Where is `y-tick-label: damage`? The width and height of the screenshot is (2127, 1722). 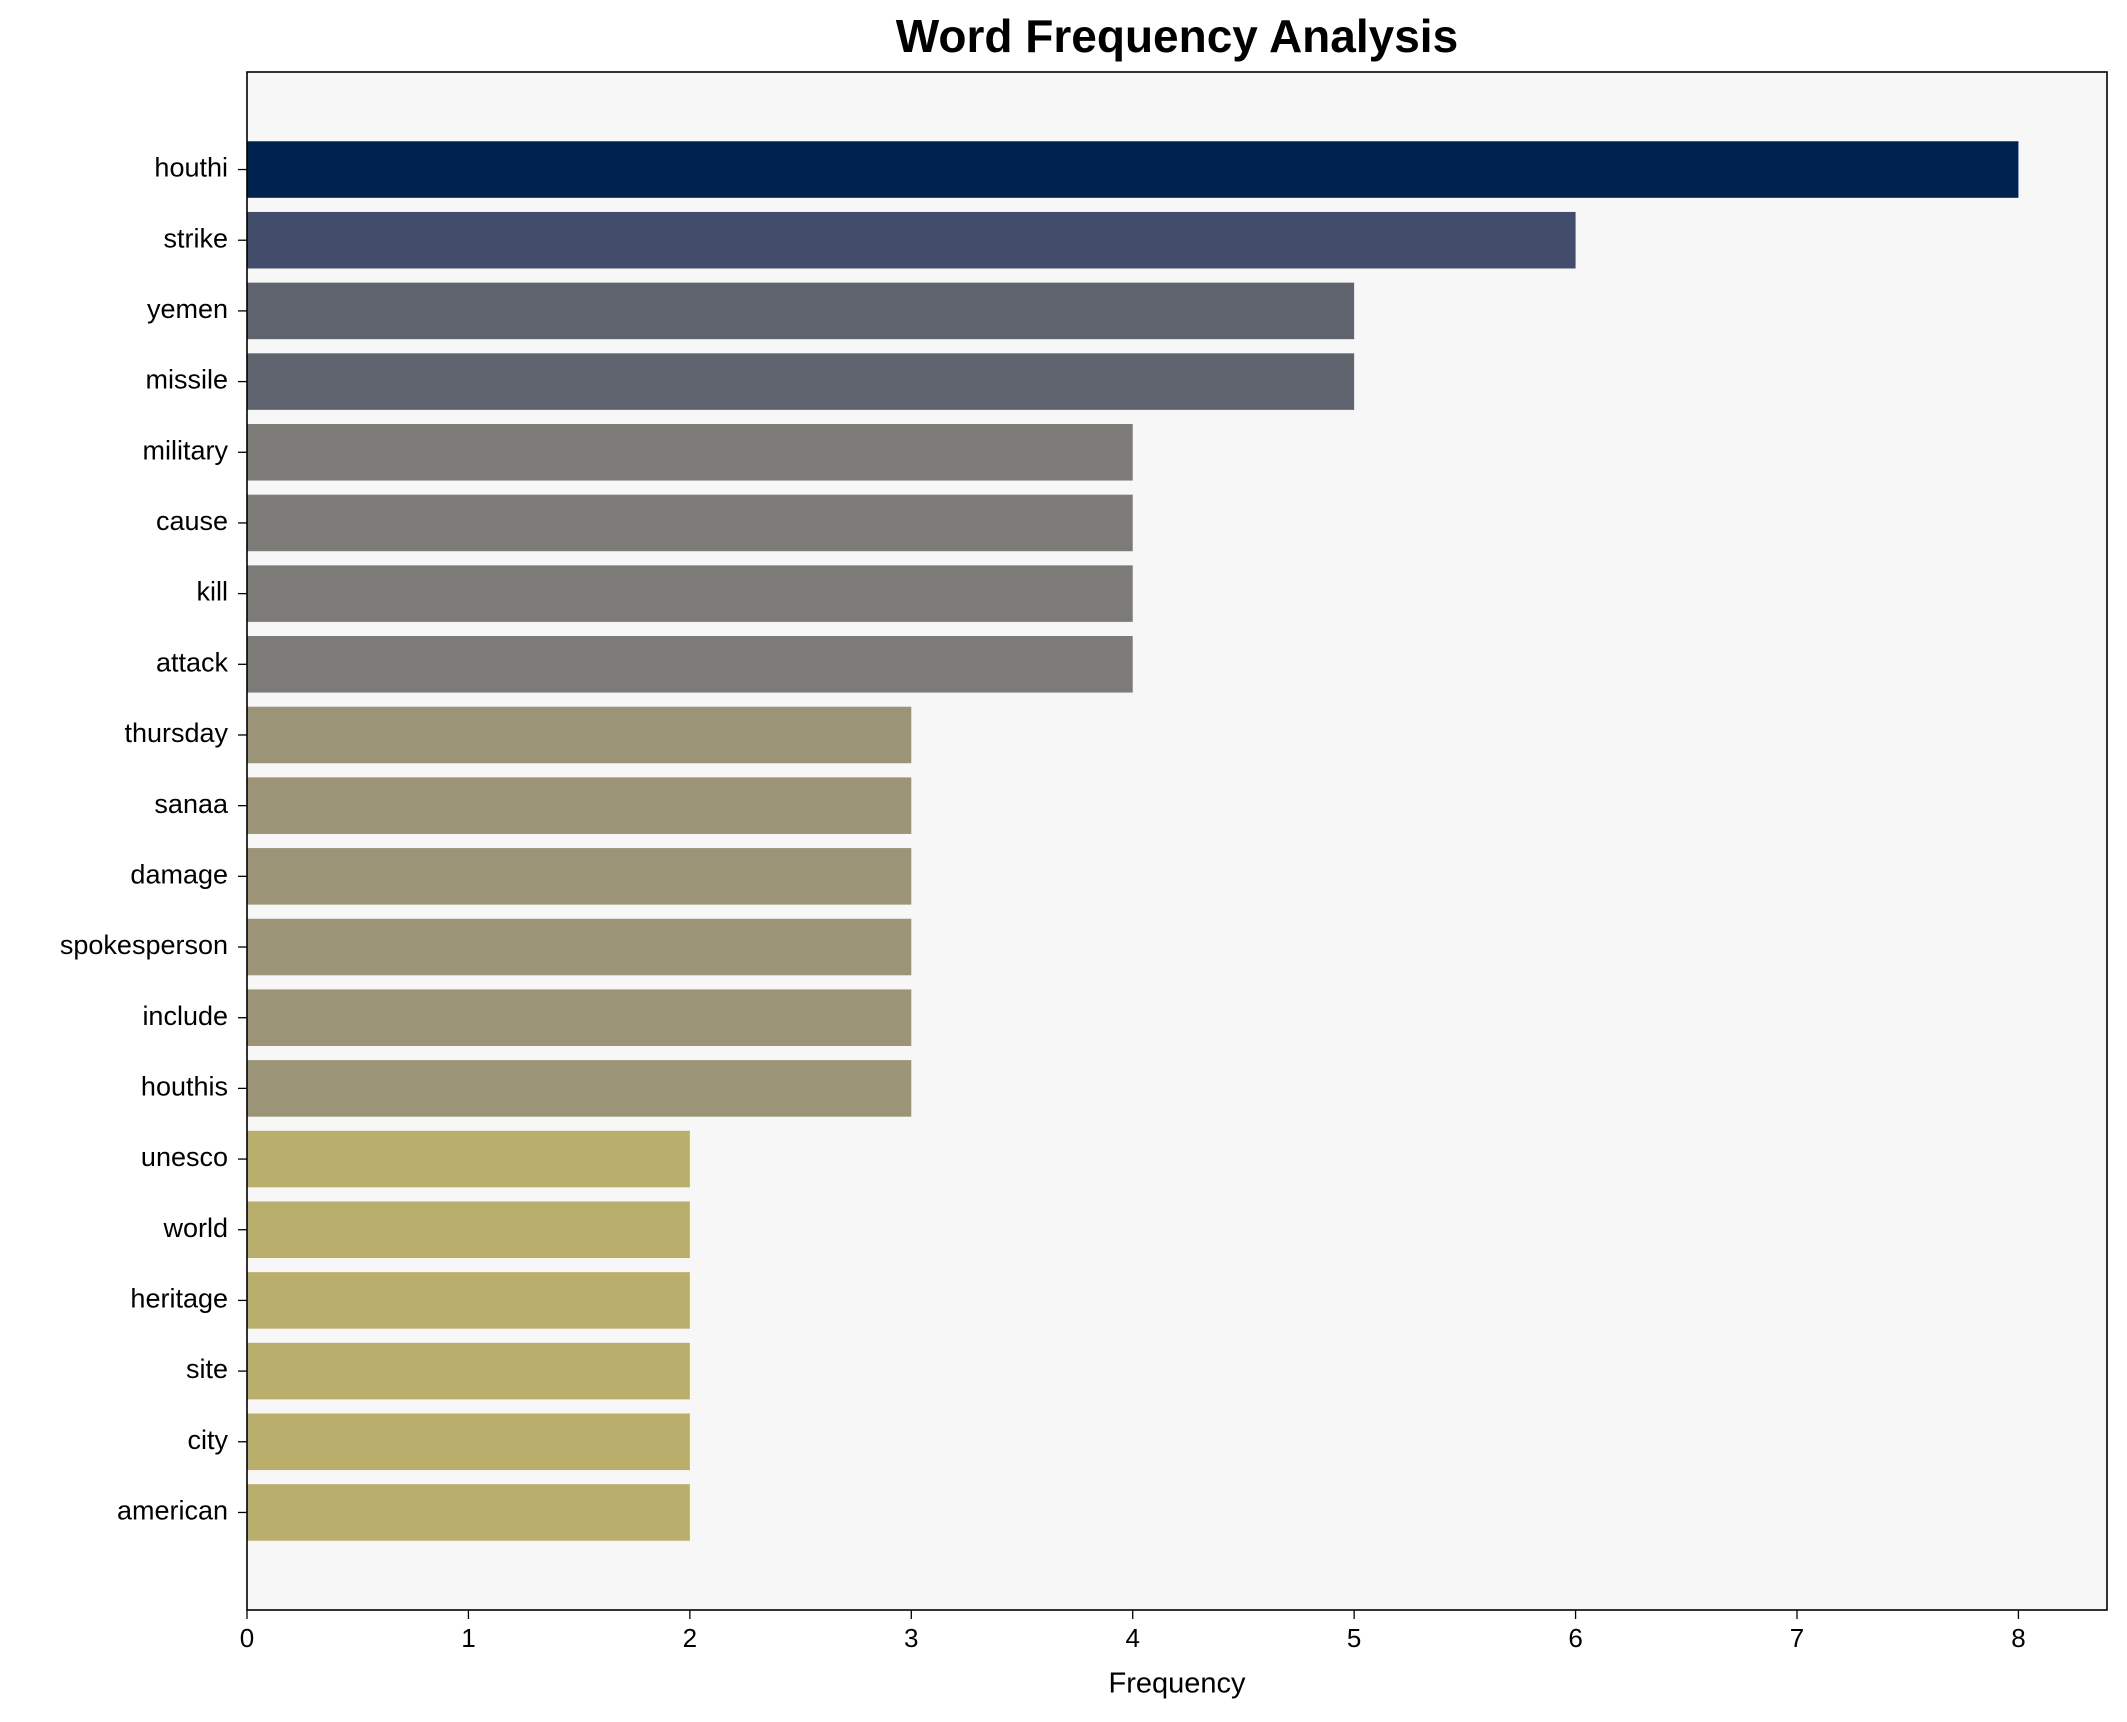
y-tick-label: damage is located at coordinates (179, 874).